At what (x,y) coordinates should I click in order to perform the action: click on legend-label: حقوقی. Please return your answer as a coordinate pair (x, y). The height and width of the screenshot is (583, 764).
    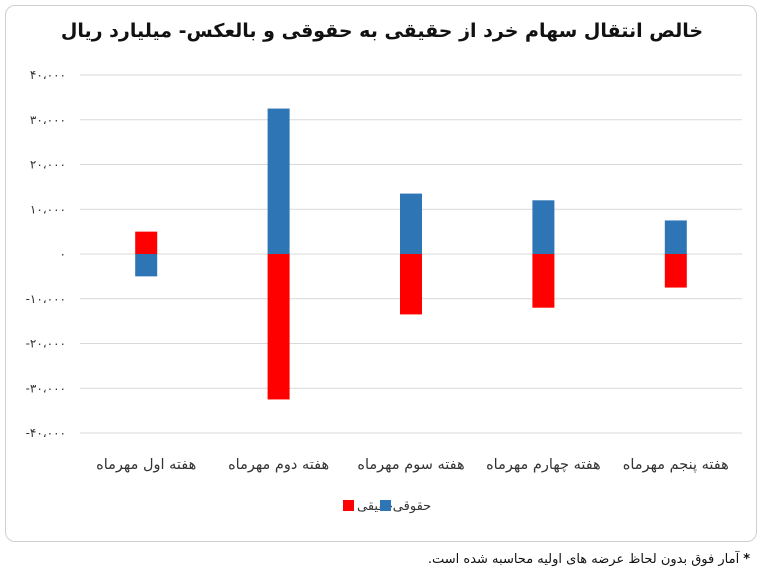
    Looking at the image, I should click on (412, 506).